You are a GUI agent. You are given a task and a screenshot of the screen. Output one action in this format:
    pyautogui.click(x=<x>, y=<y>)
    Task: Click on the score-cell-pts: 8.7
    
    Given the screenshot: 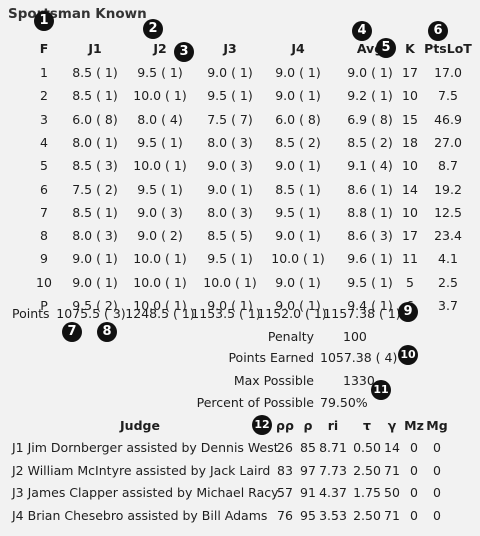 What is the action you would take?
    pyautogui.click(x=448, y=165)
    